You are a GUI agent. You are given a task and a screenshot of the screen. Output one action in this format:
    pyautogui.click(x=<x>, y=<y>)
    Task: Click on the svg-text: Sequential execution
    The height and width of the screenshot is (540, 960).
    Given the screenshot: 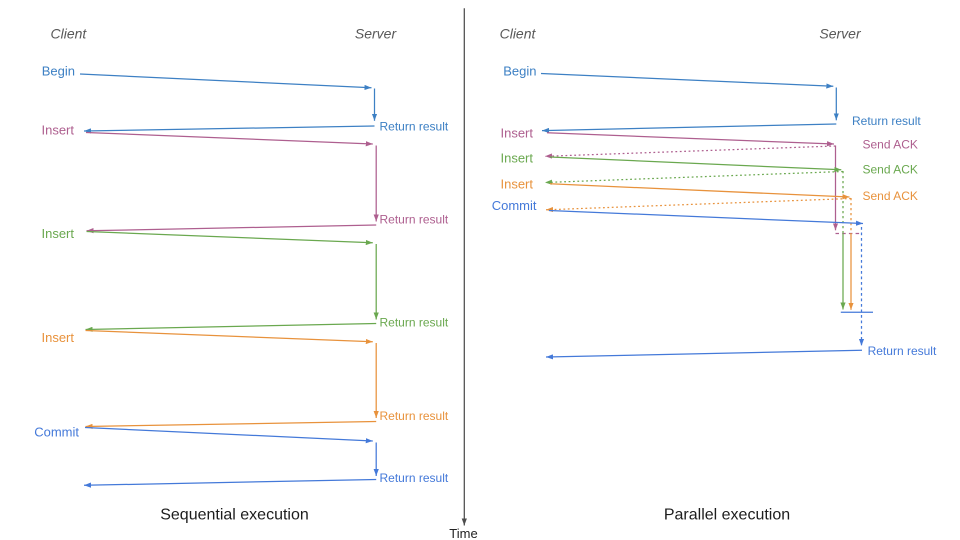 What is the action you would take?
    pyautogui.click(x=234, y=515)
    